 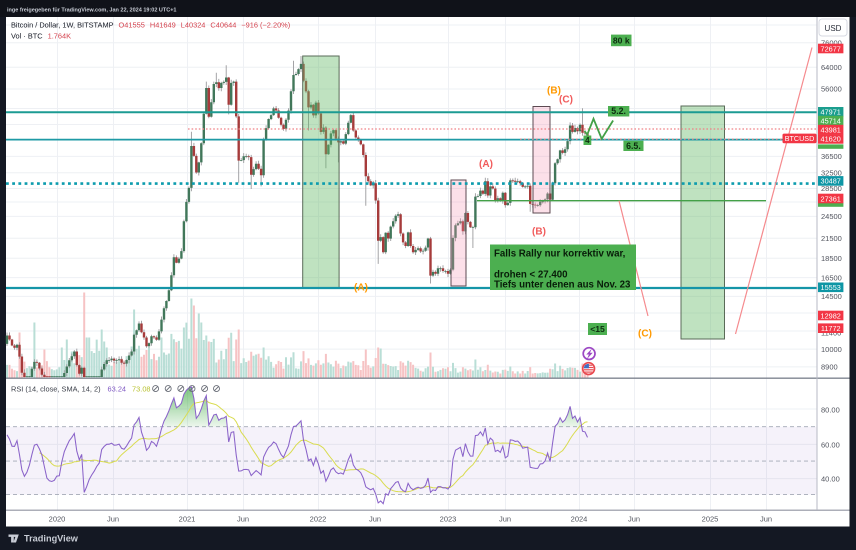 What do you see at coordinates (831, 287) in the screenshot?
I see `svg-text: 15553` at bounding box center [831, 287].